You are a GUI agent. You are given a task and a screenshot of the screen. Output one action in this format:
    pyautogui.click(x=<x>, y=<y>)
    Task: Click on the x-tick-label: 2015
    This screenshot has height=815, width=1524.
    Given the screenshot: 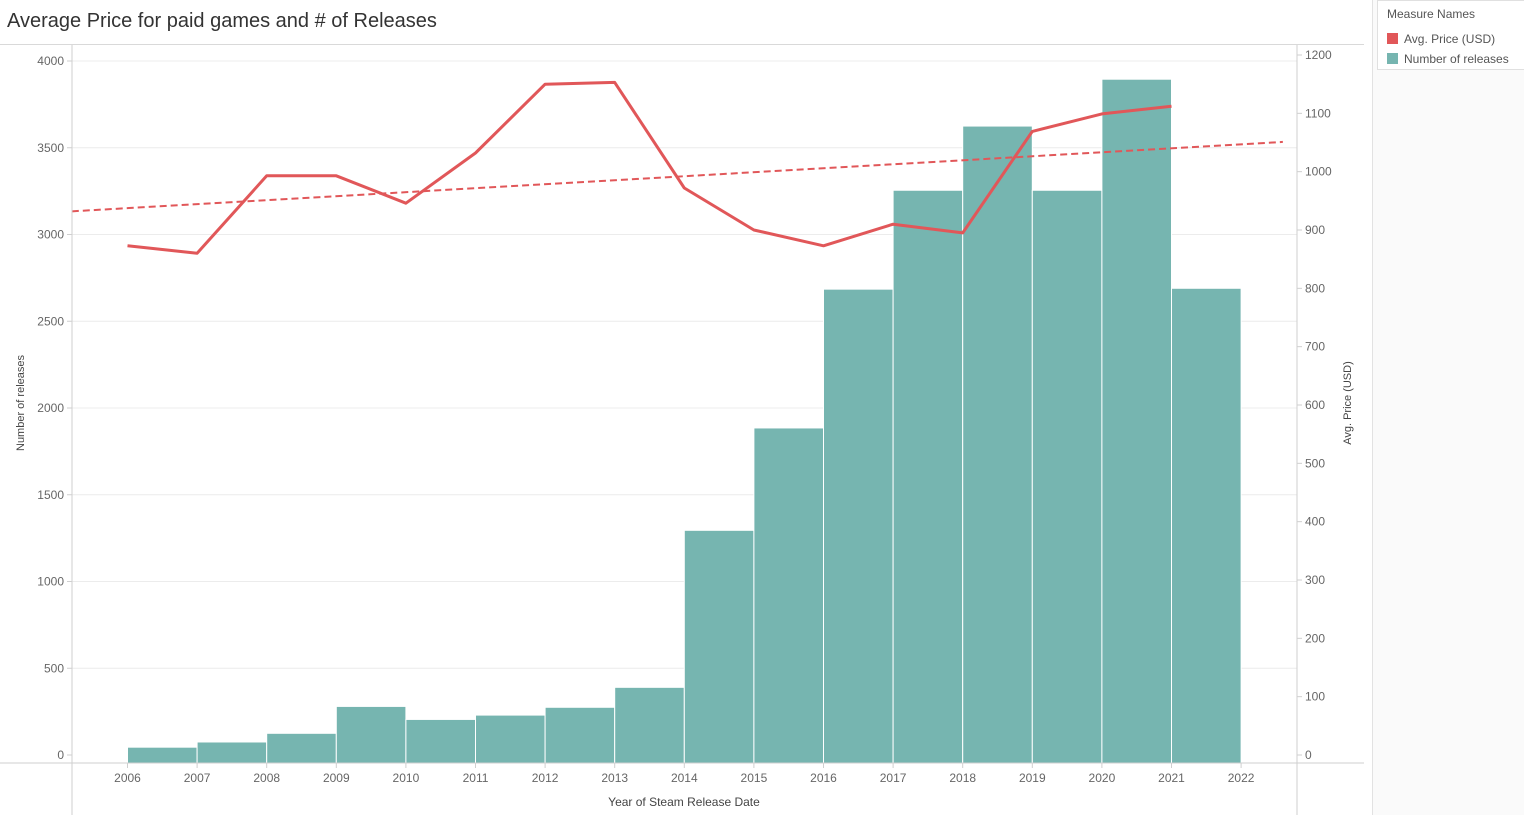 What is the action you would take?
    pyautogui.click(x=754, y=778)
    